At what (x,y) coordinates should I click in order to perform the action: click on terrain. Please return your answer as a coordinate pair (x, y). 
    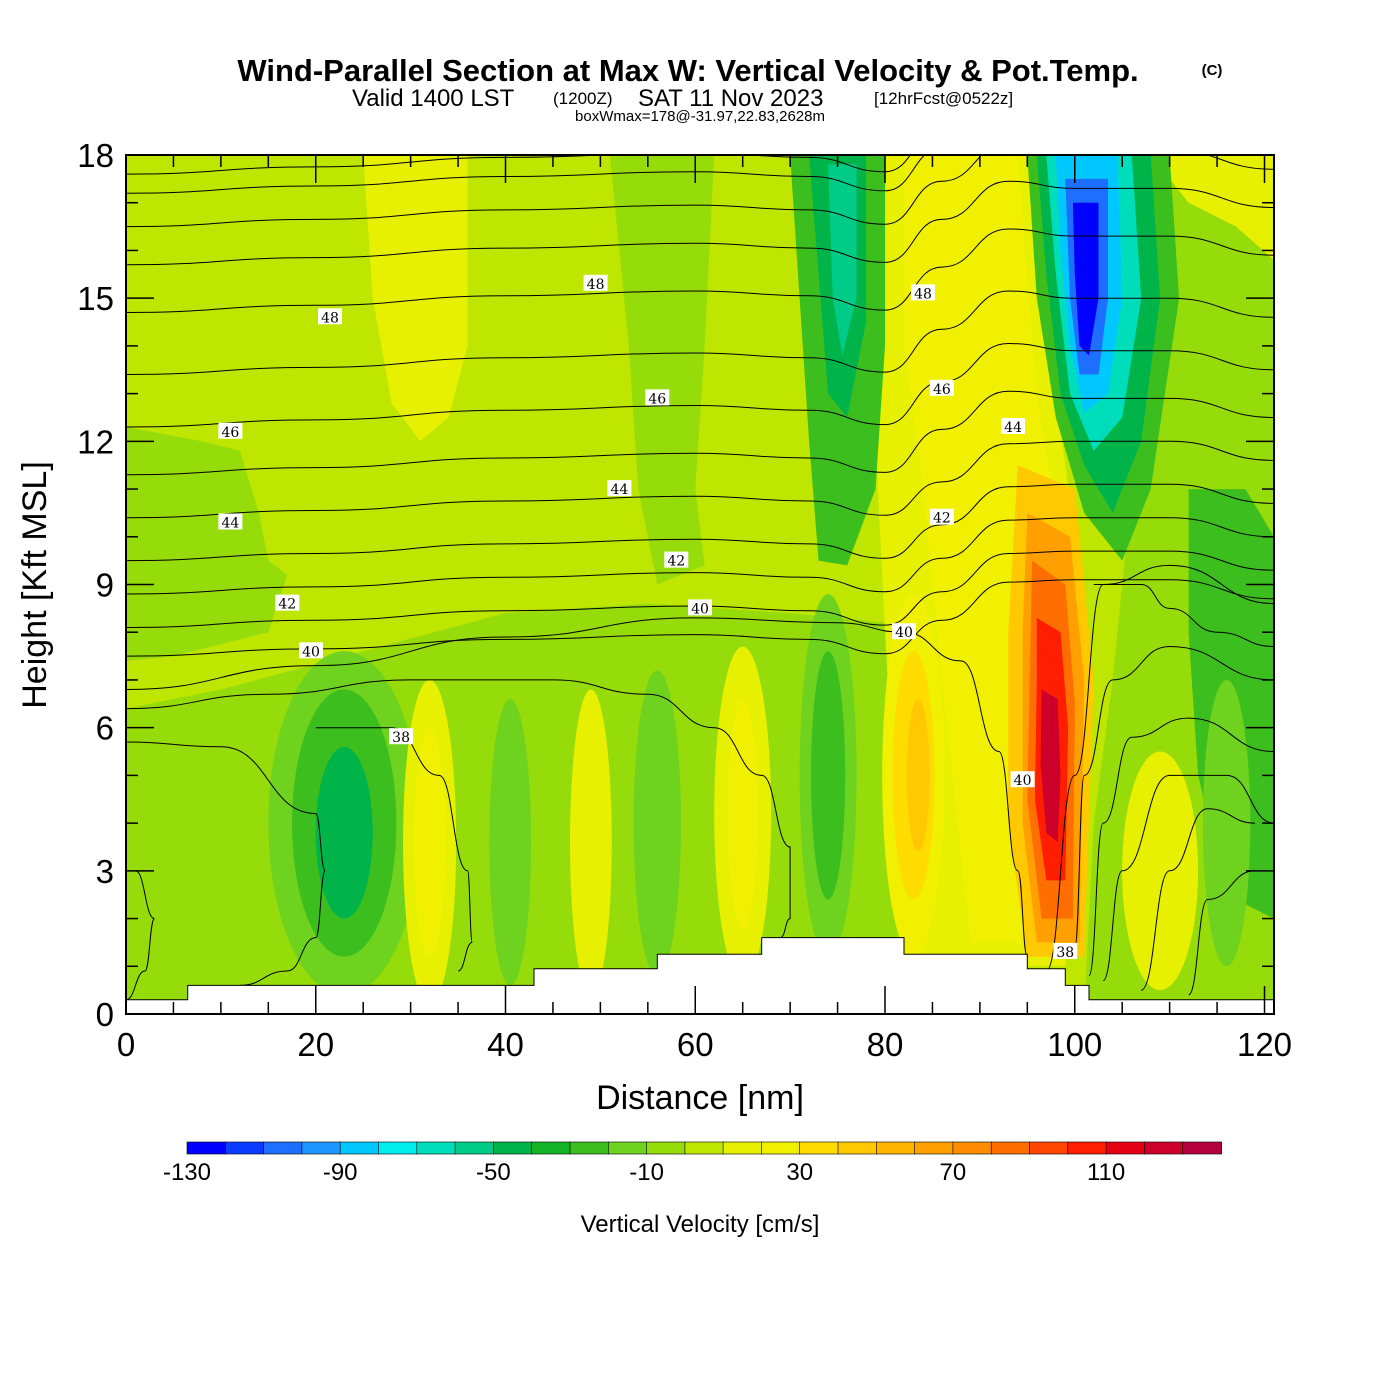
    Looking at the image, I should click on (700, 975).